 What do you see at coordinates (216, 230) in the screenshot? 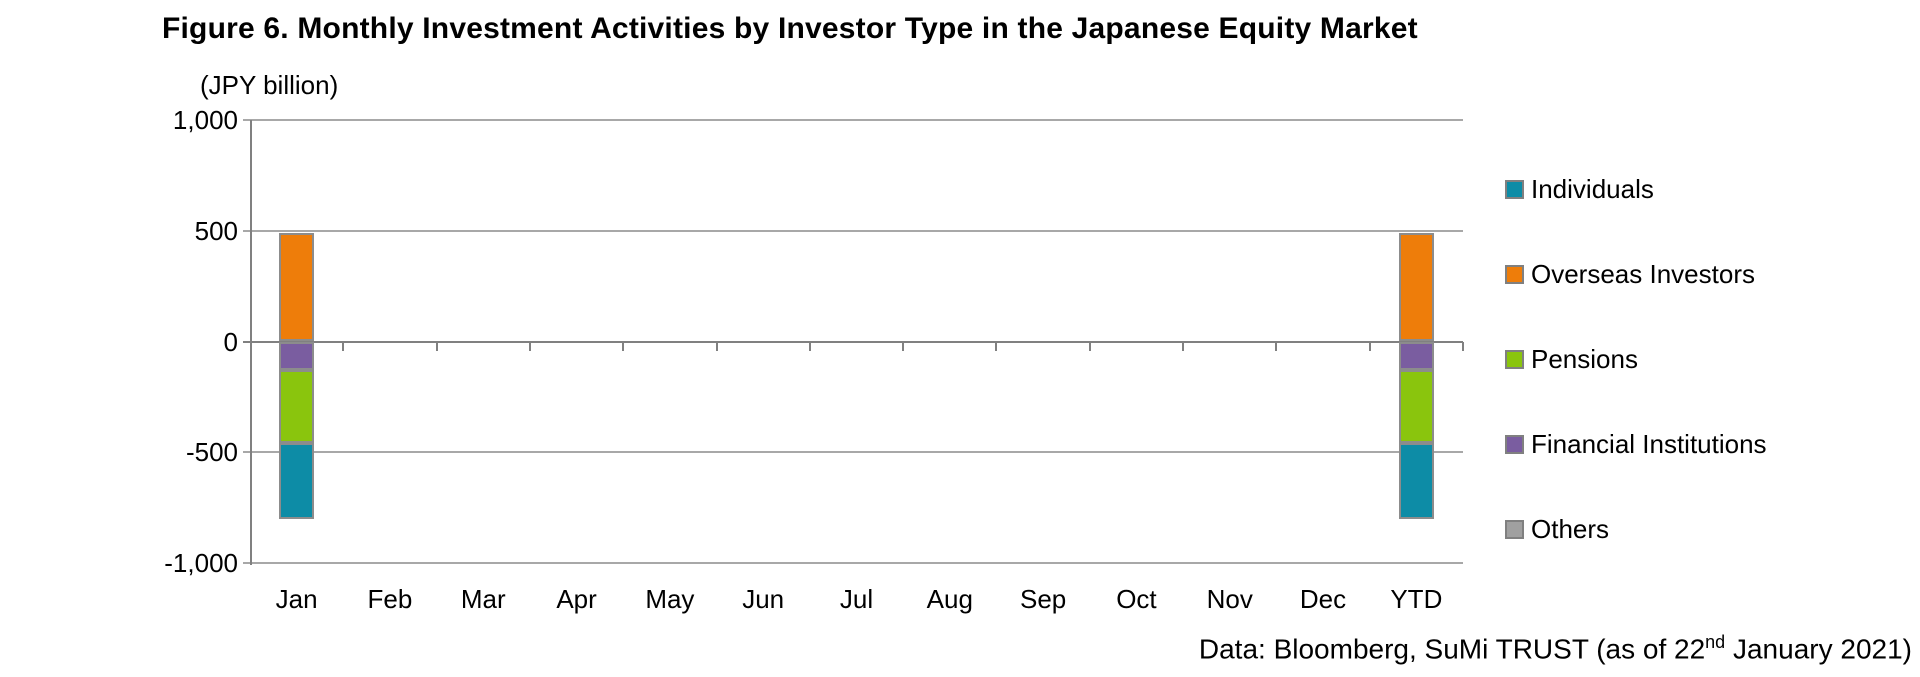
I see `y-axis-tick-label: 500` at bounding box center [216, 230].